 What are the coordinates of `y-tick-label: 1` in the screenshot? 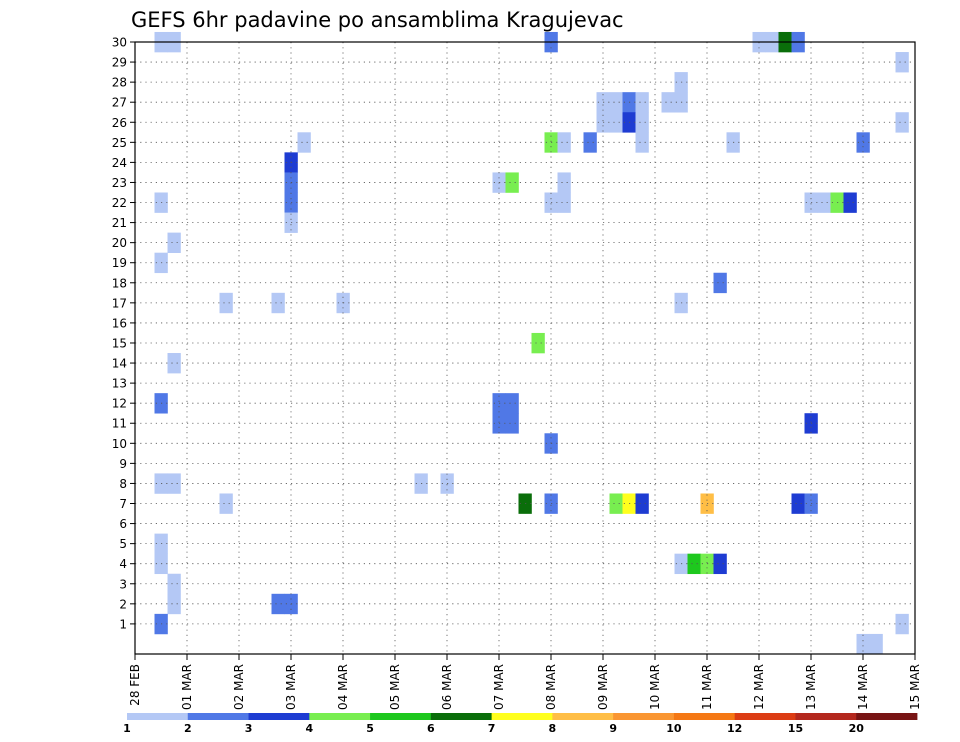 It's located at (123, 624).